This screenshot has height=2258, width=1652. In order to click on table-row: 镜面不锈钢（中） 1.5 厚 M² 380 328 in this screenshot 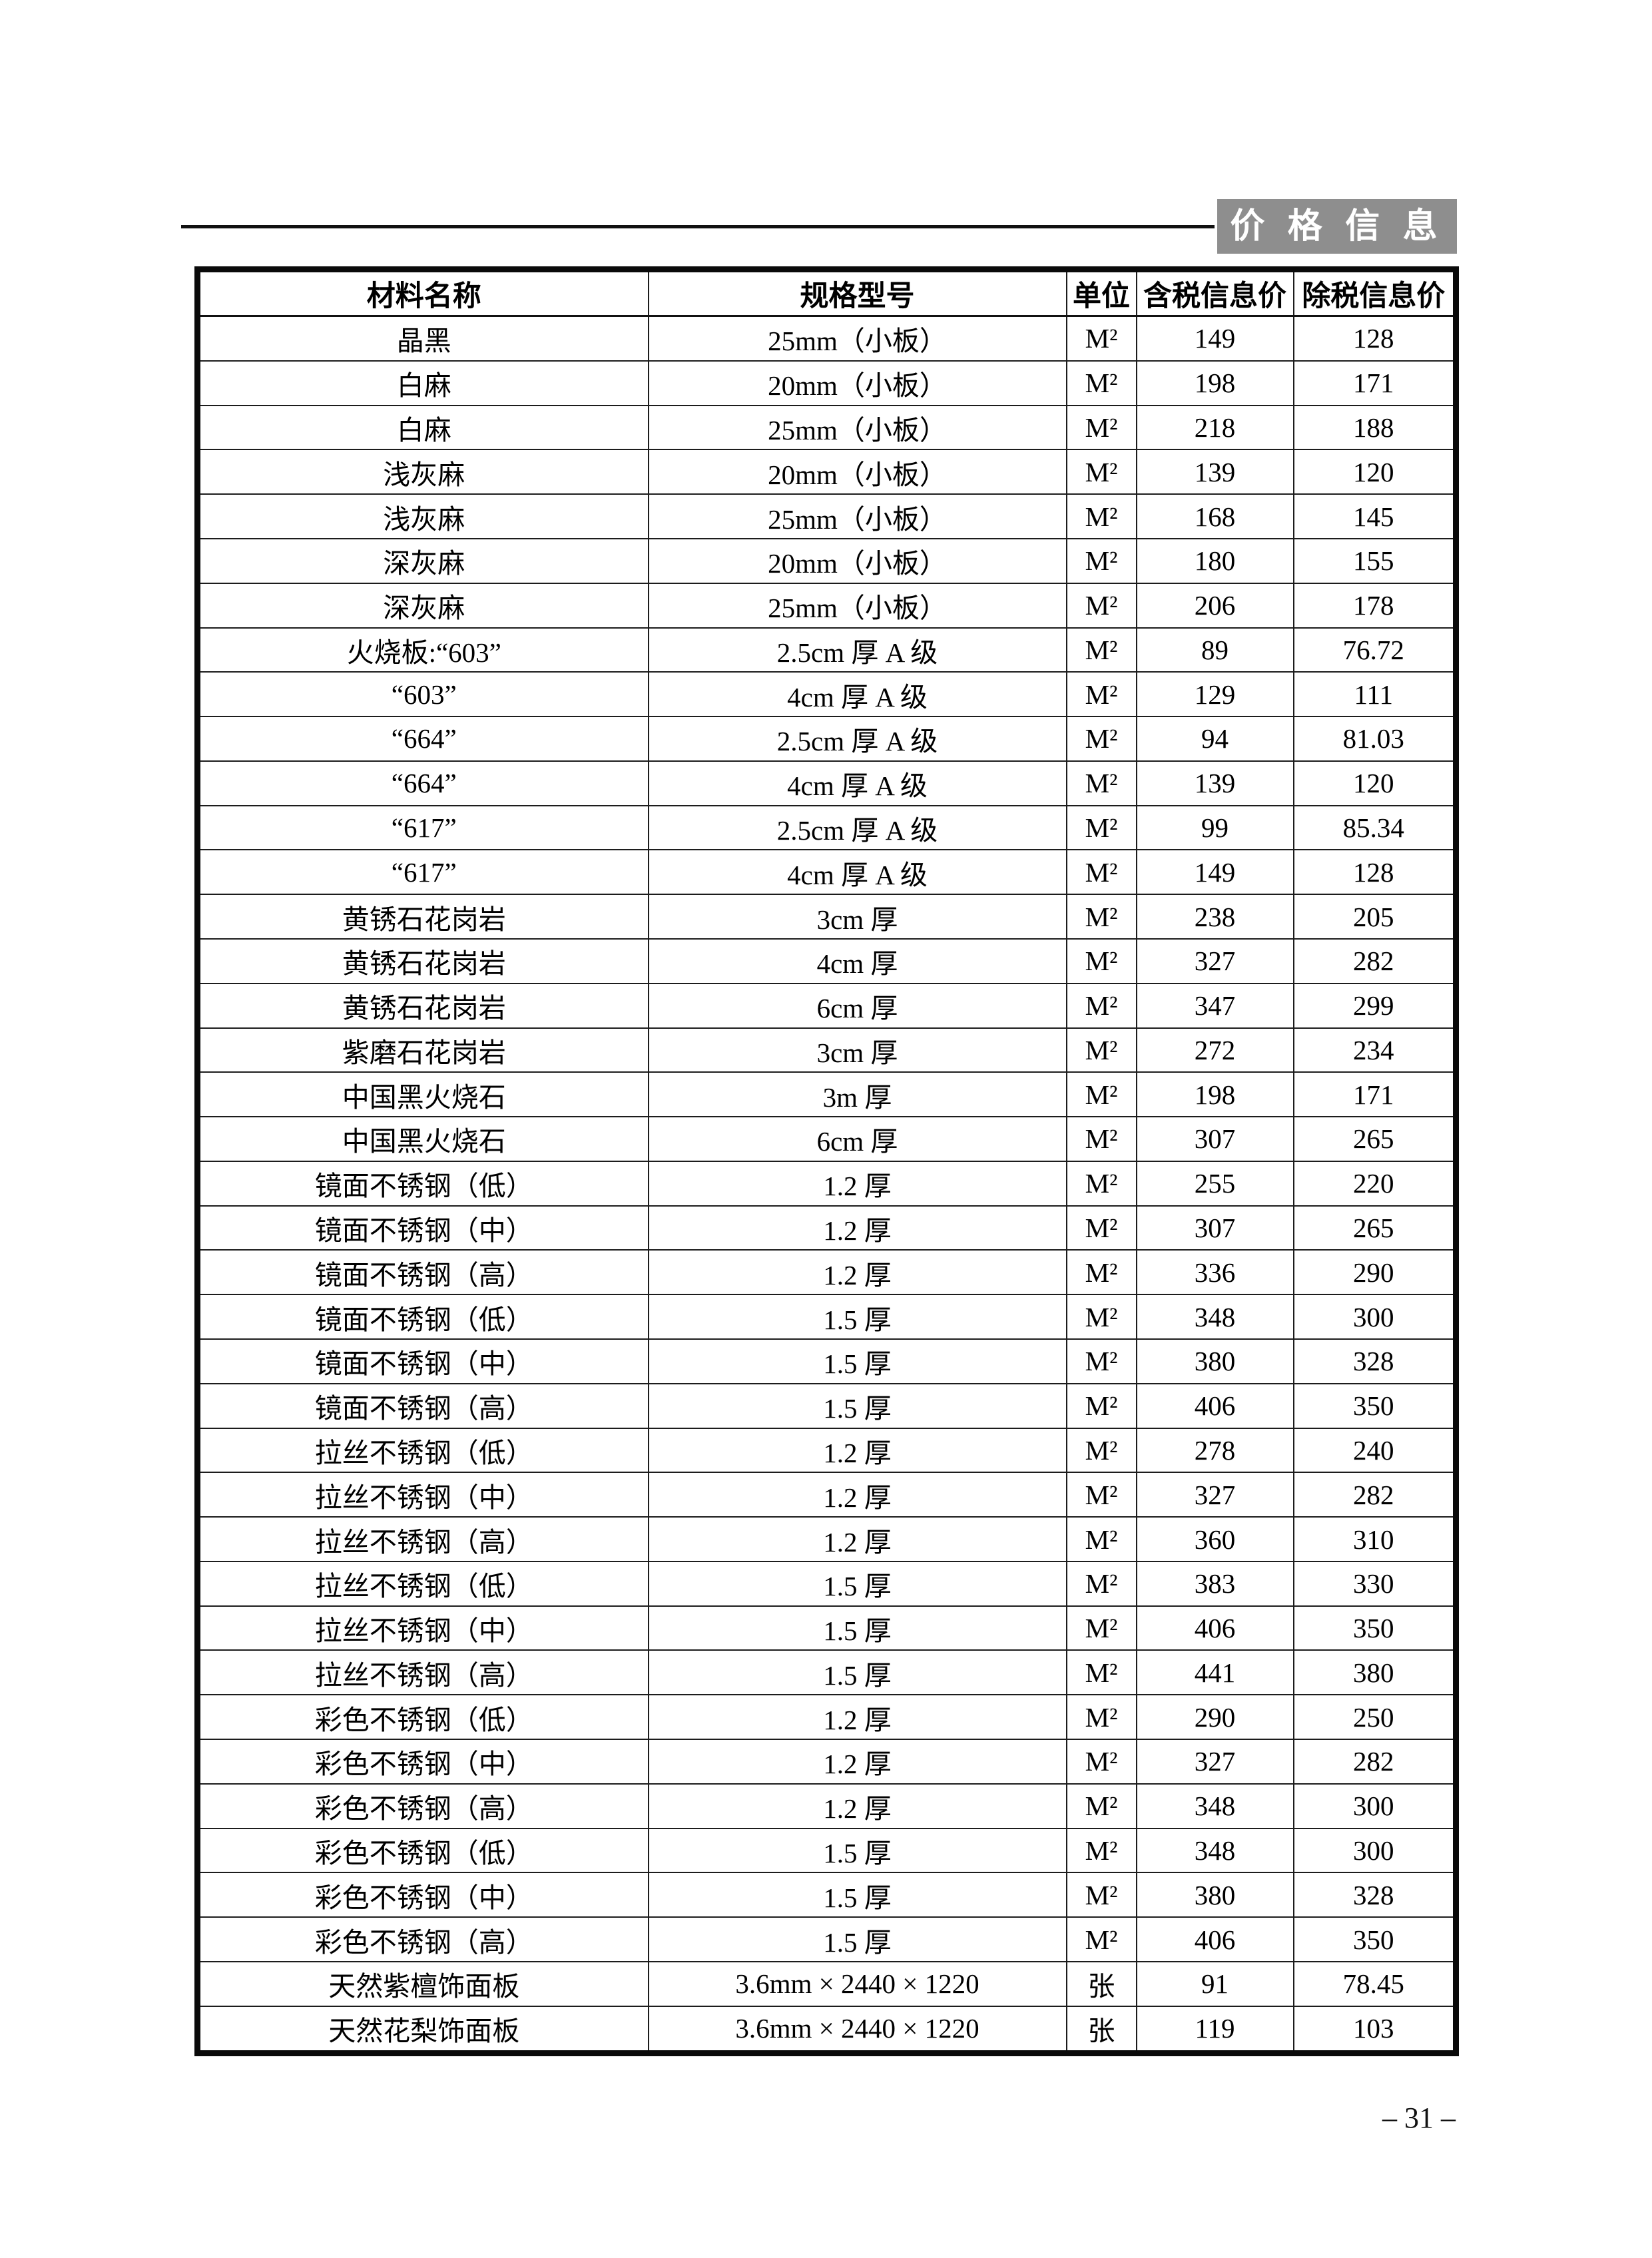, I will do `click(826, 1361)`.